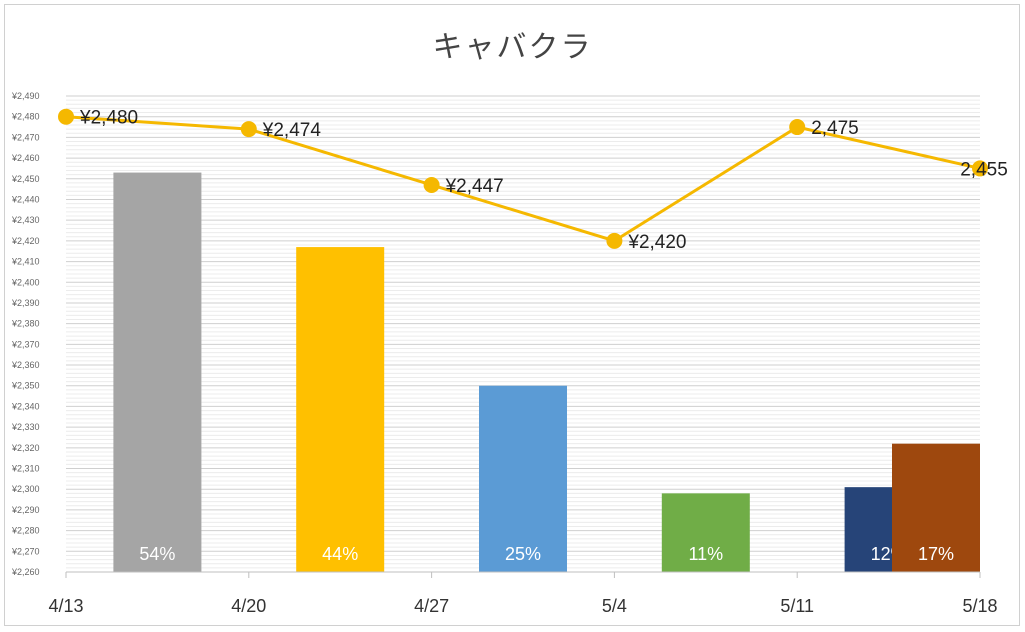 This screenshot has height=632, width=1025. I want to click on x-tick-label: 5/11, so click(797, 606).